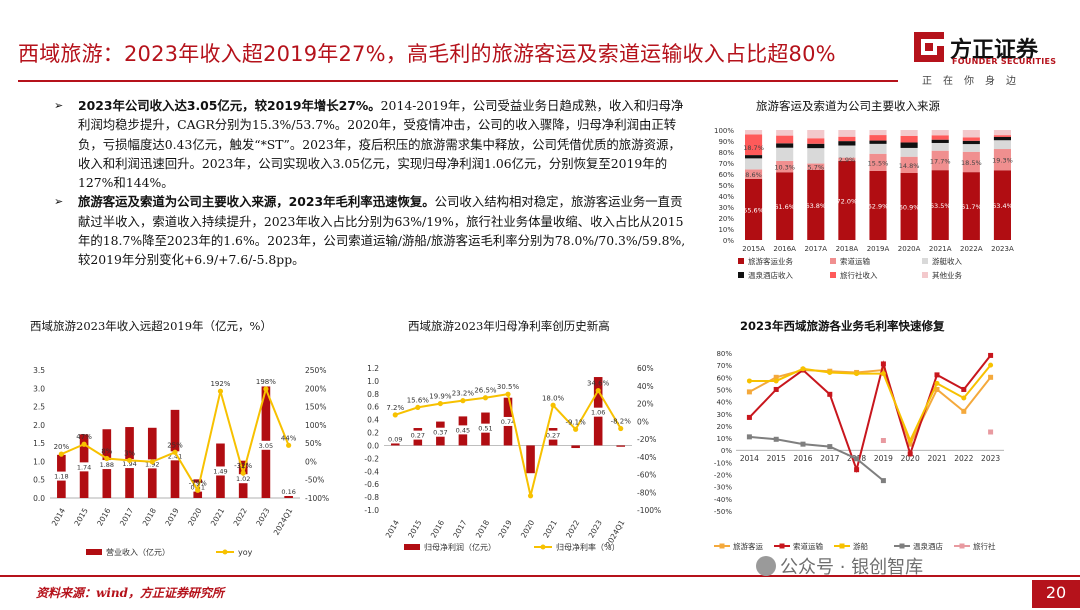 This screenshot has height=610, width=1080. Describe the element at coordinates (266, 382) in the screenshot. I see `line-label: 198%` at that location.